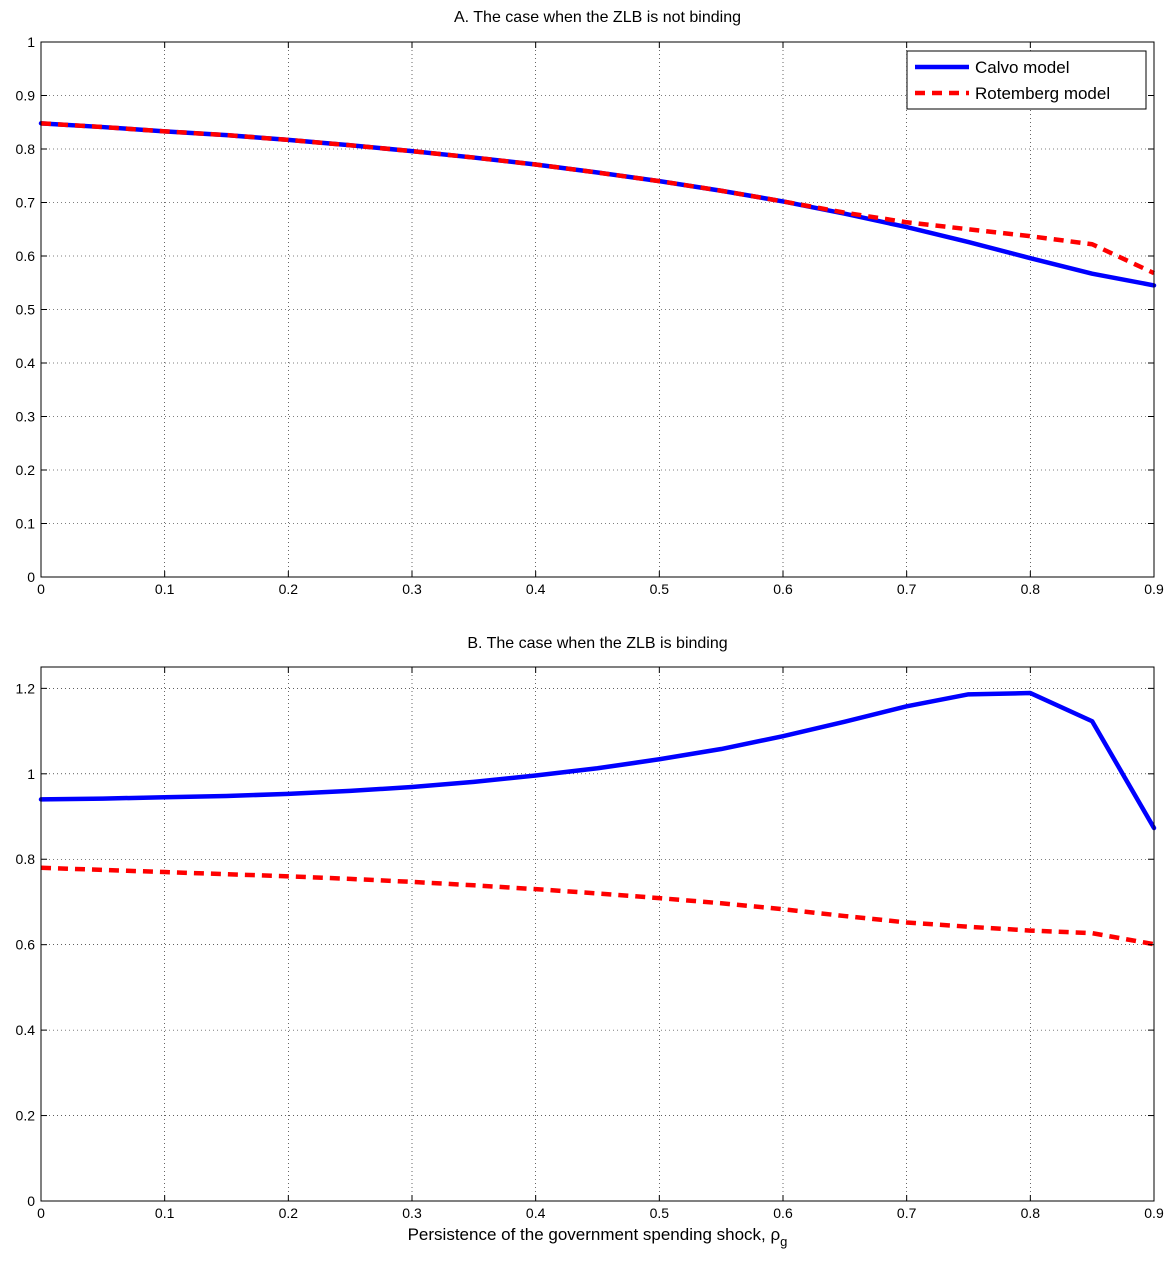 This screenshot has width=1172, height=1265. What do you see at coordinates (31, 577) in the screenshot?
I see `panel-a-y-tick-label: 0` at bounding box center [31, 577].